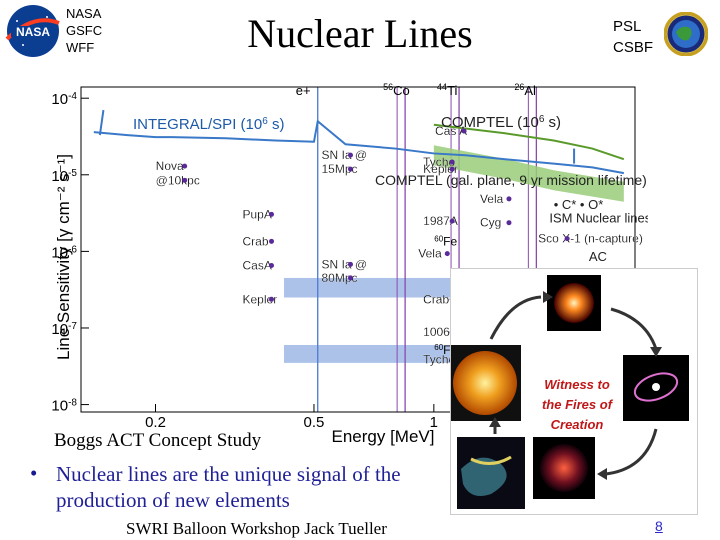  What do you see at coordinates (64, 176) in the screenshot?
I see `y-tick-label: 10⁻⁵` at bounding box center [64, 176].